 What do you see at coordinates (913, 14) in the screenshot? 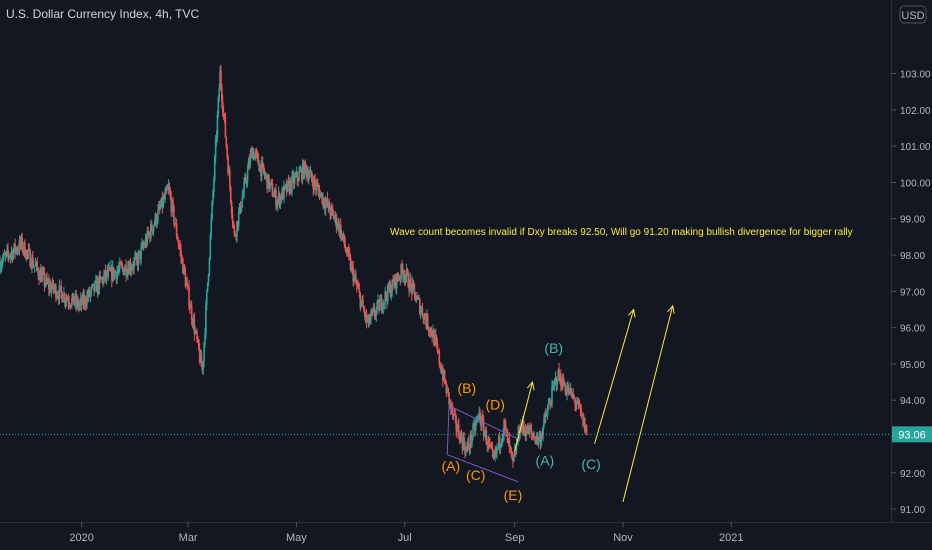
I see `currency-button: USD` at bounding box center [913, 14].